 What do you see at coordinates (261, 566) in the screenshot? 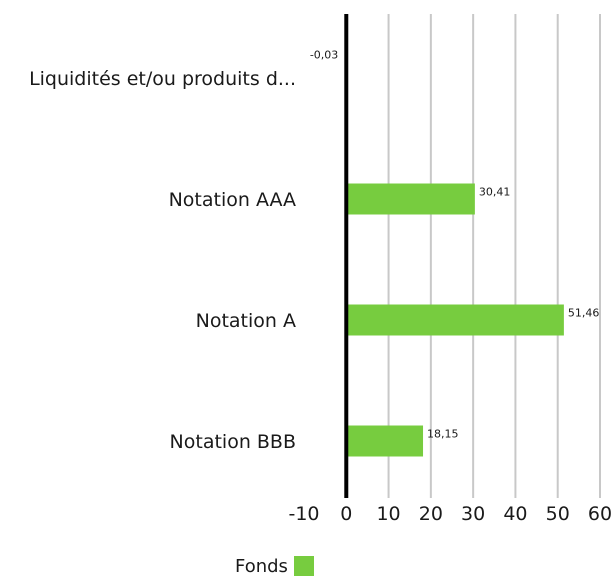
I see `legend-label: Fonds` at bounding box center [261, 566].